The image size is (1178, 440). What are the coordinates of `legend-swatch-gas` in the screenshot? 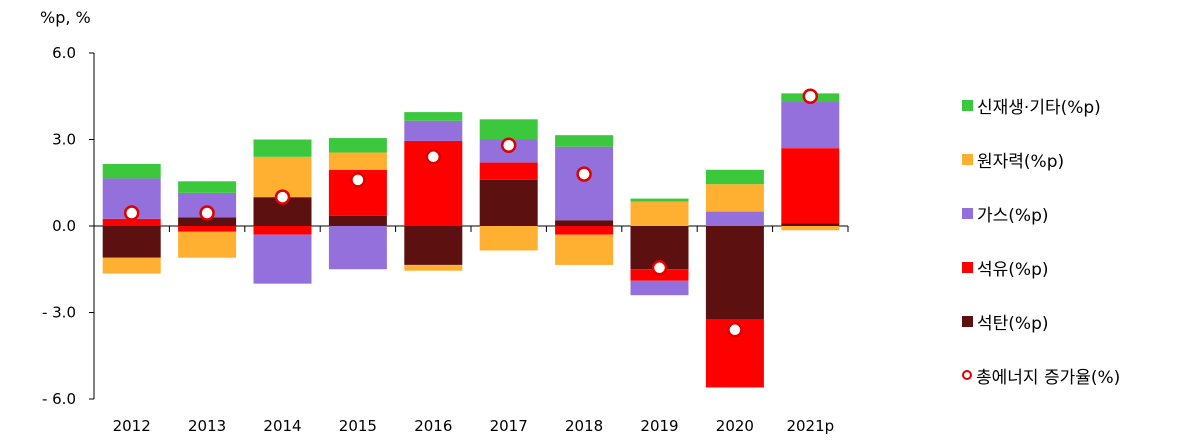 It's located at (967, 213).